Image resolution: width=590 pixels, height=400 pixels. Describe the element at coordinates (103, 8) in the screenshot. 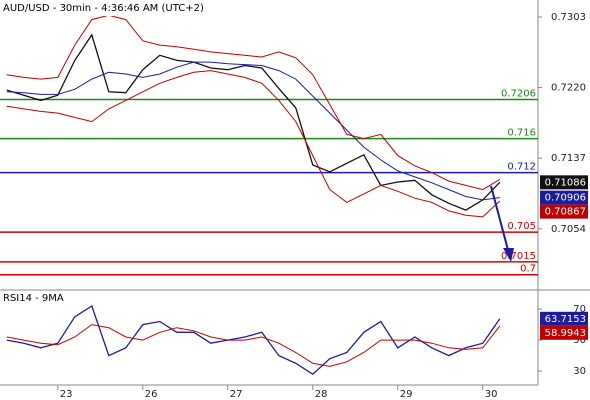

I see `chart-title: AUD/USD - 30min - 4:36:46 AM (UTC+2)` at that location.